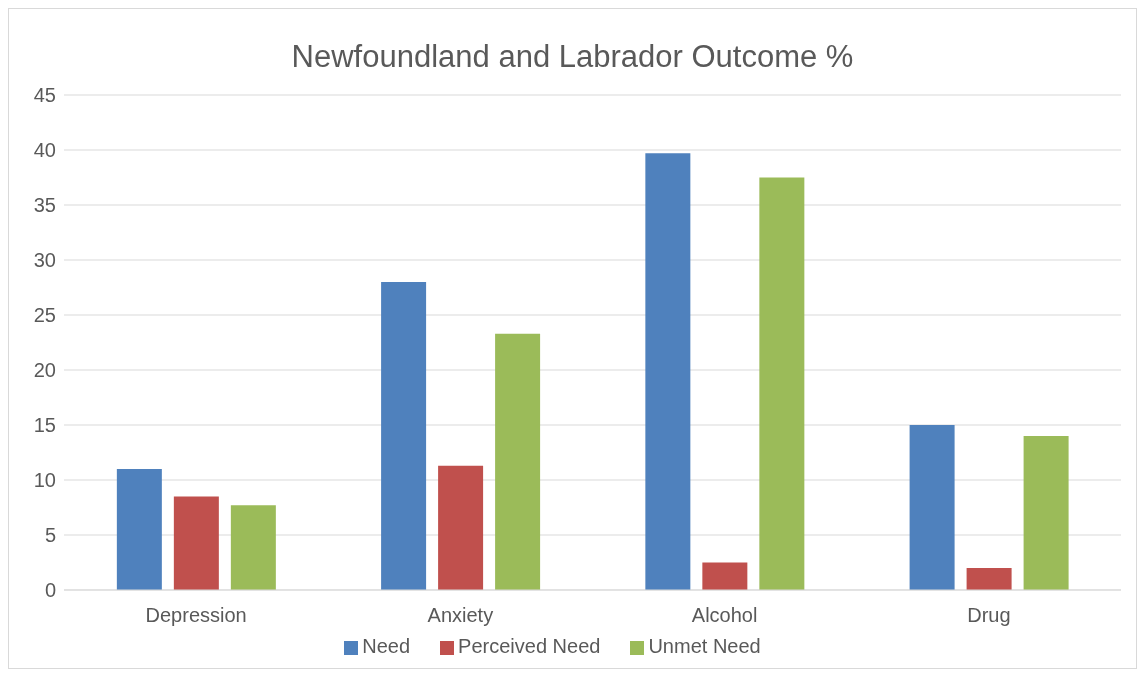 The height and width of the screenshot is (677, 1145). I want to click on y-tick-label: 20, so click(44, 370).